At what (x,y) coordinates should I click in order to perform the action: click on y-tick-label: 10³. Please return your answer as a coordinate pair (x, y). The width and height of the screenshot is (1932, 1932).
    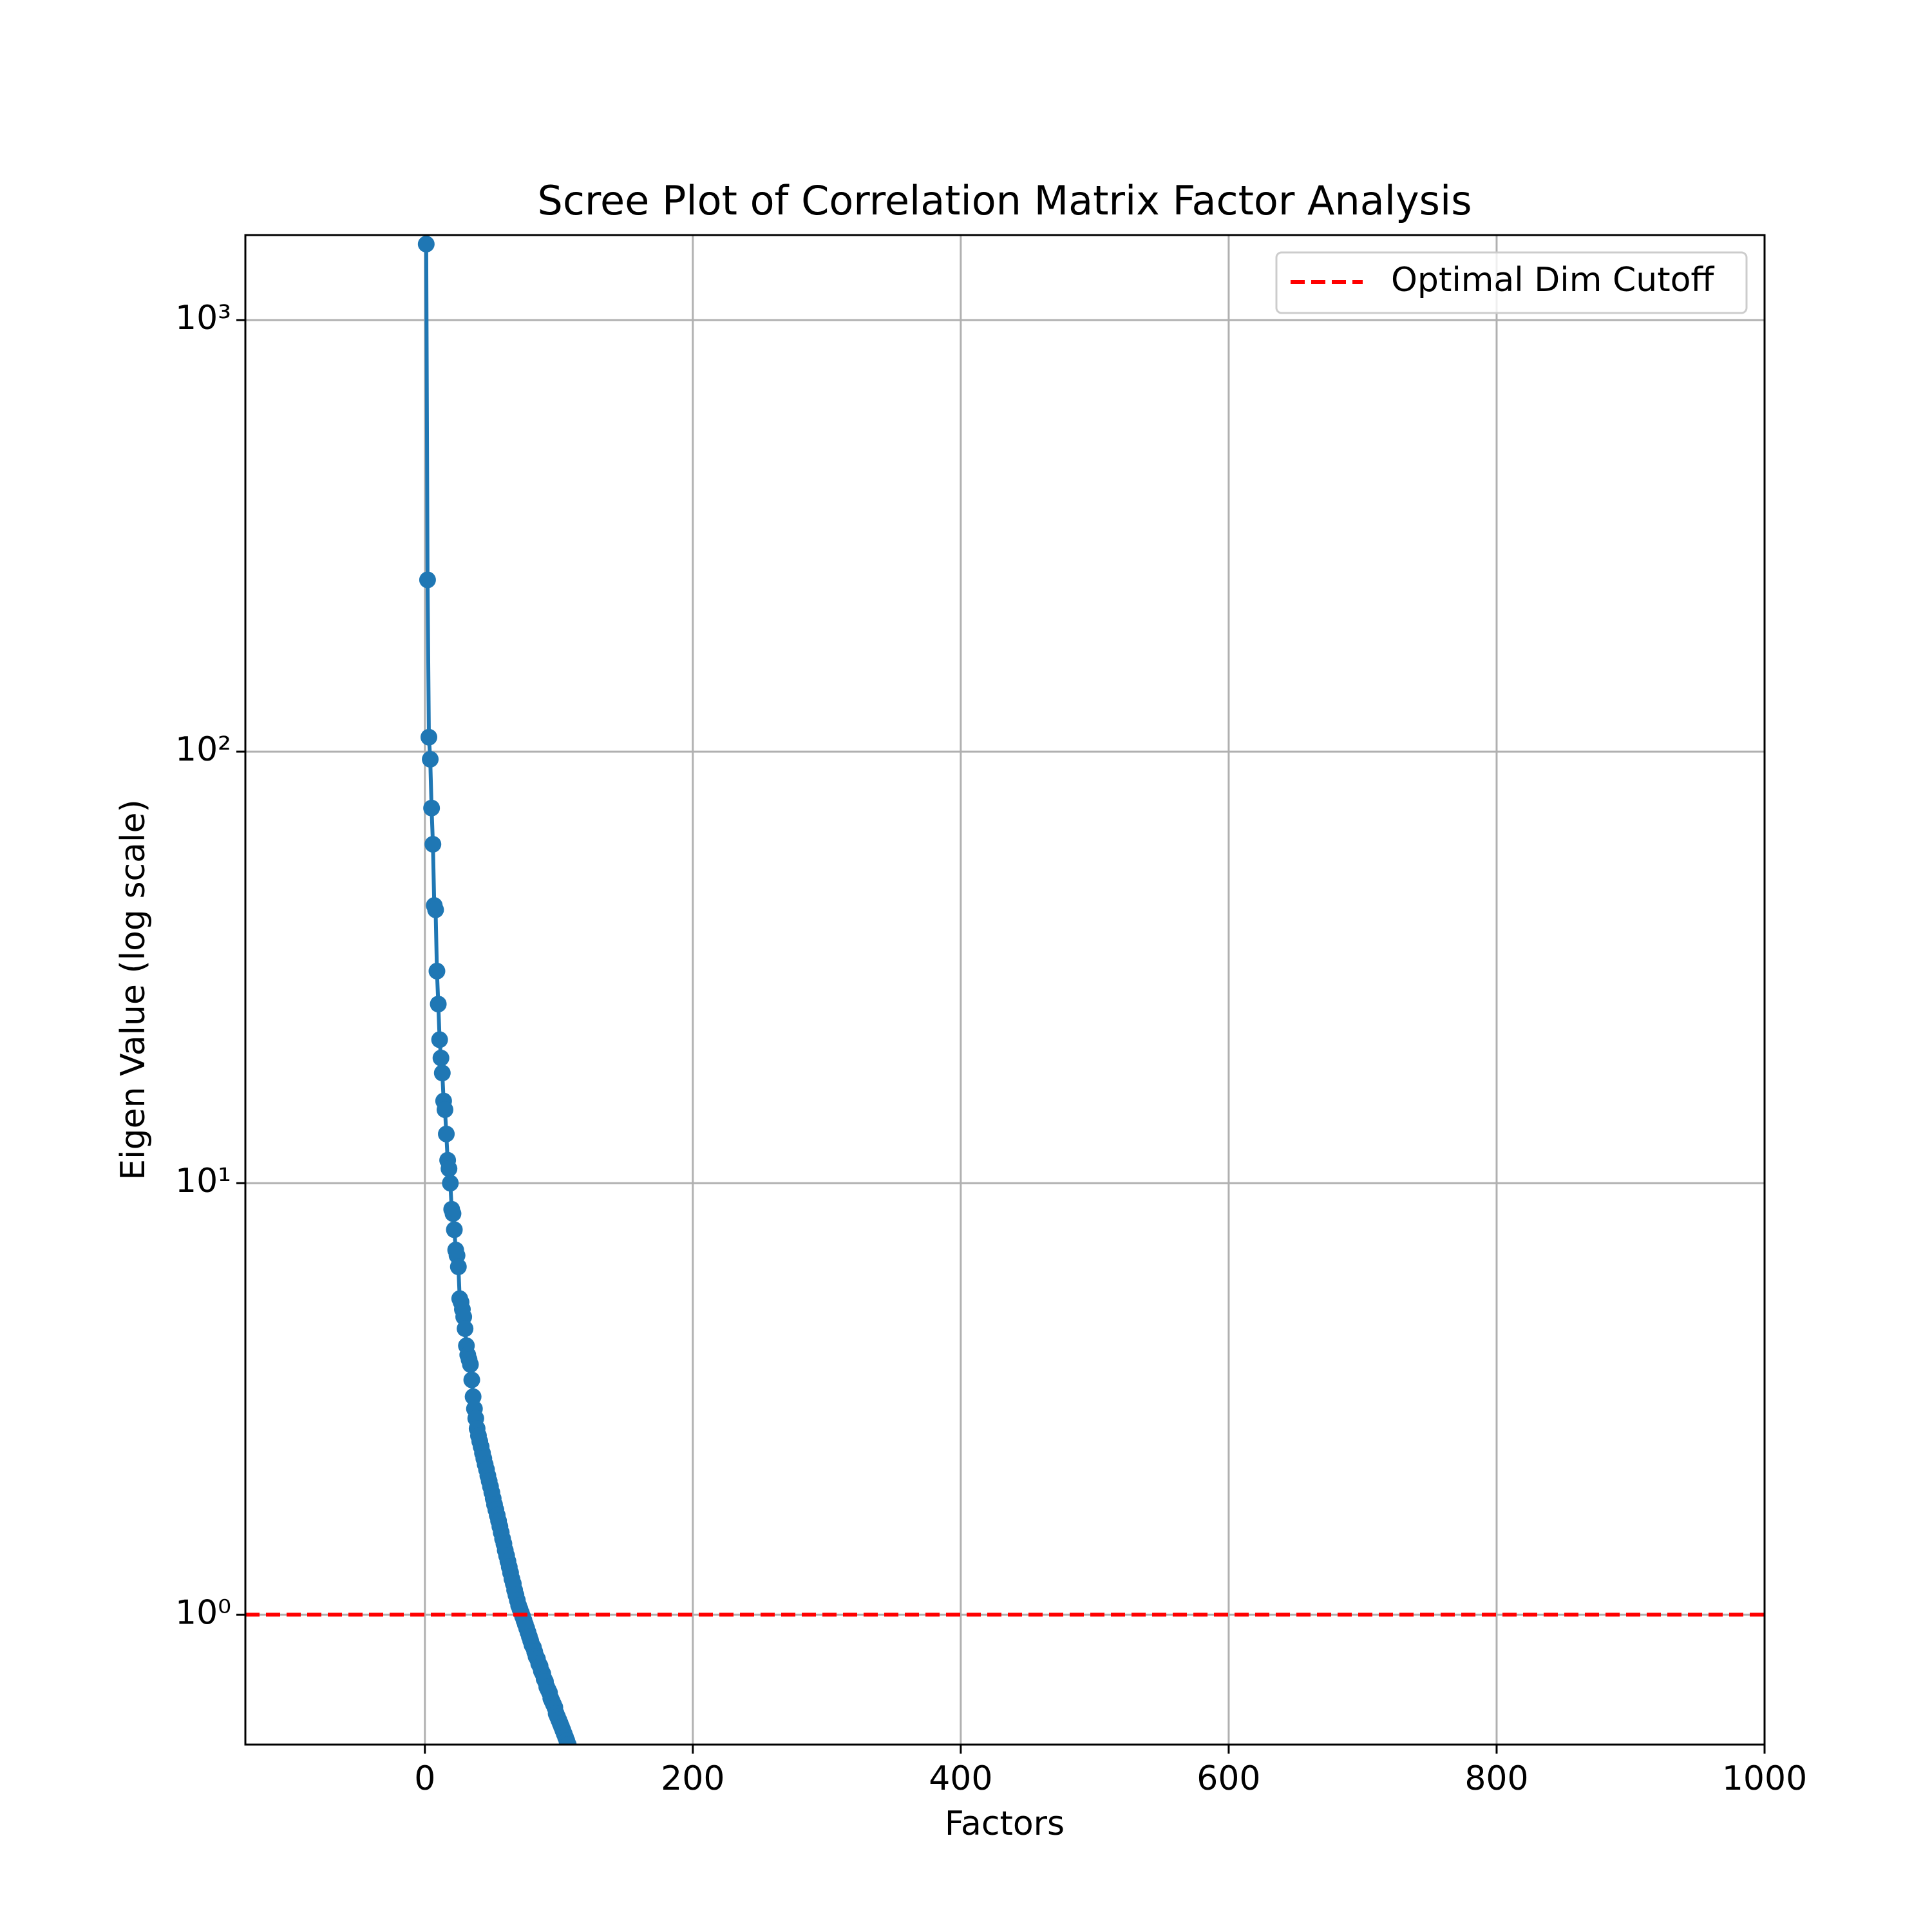
    Looking at the image, I should click on (203, 318).